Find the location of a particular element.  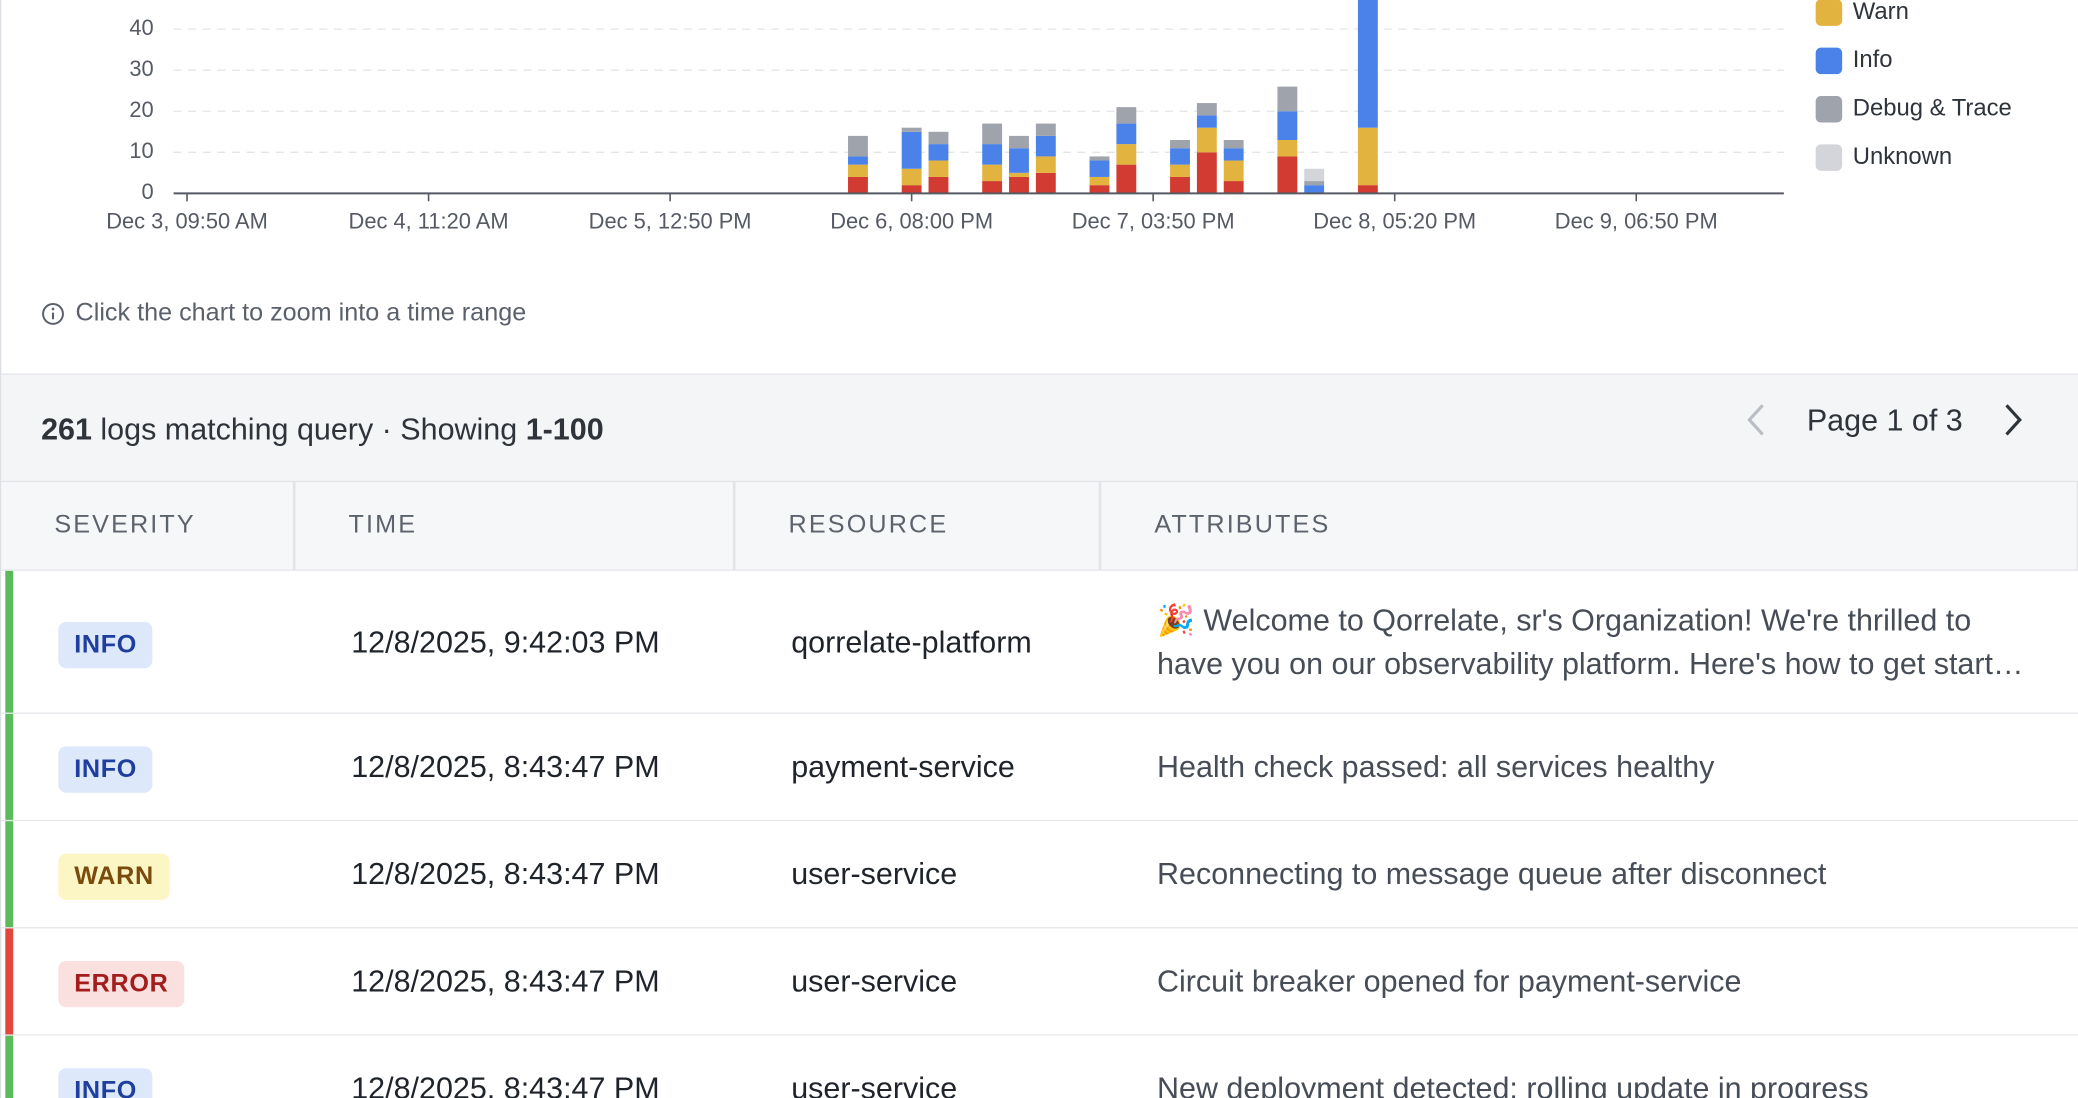

range: 1-100 is located at coordinates (564, 429).